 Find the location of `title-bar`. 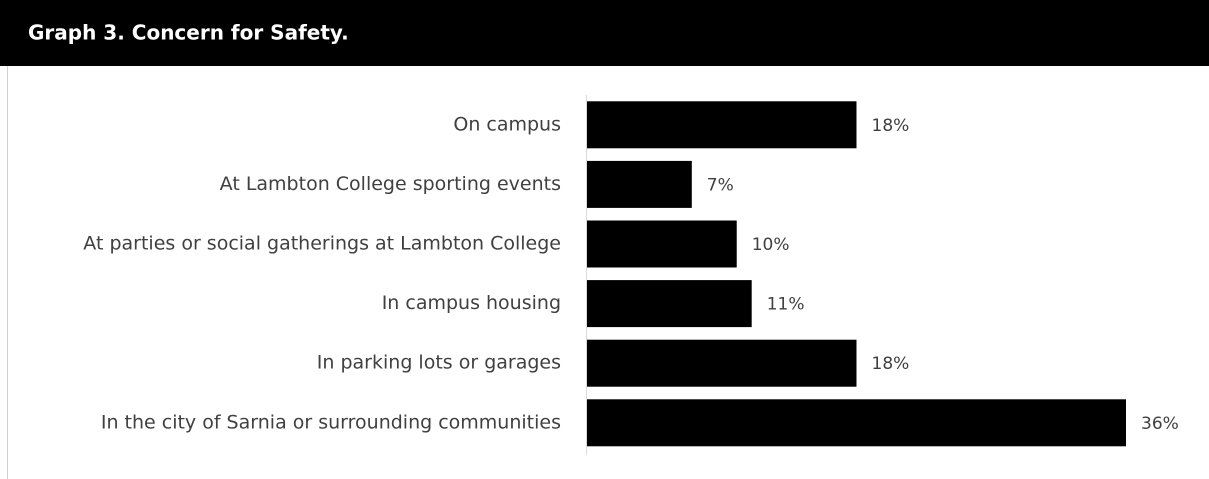

title-bar is located at coordinates (604, 33).